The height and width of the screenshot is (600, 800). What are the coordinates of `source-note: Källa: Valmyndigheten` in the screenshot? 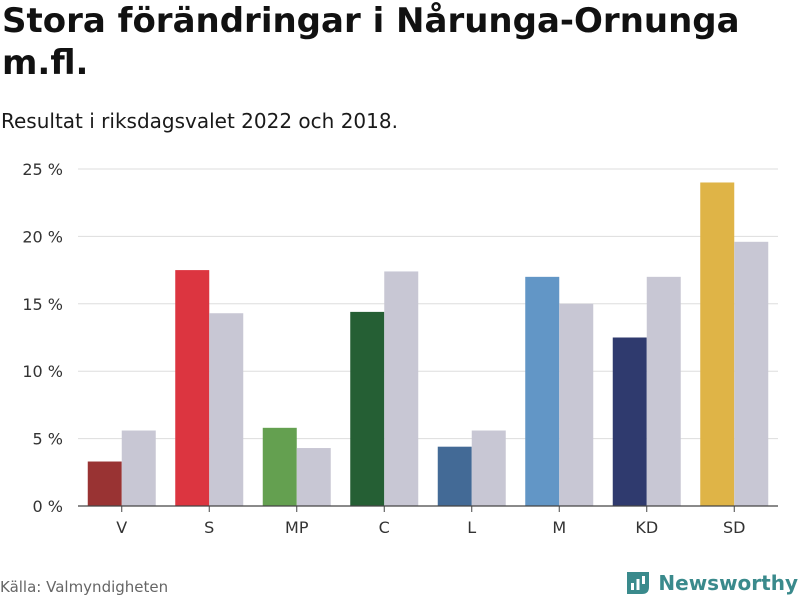 It's located at (84, 587).